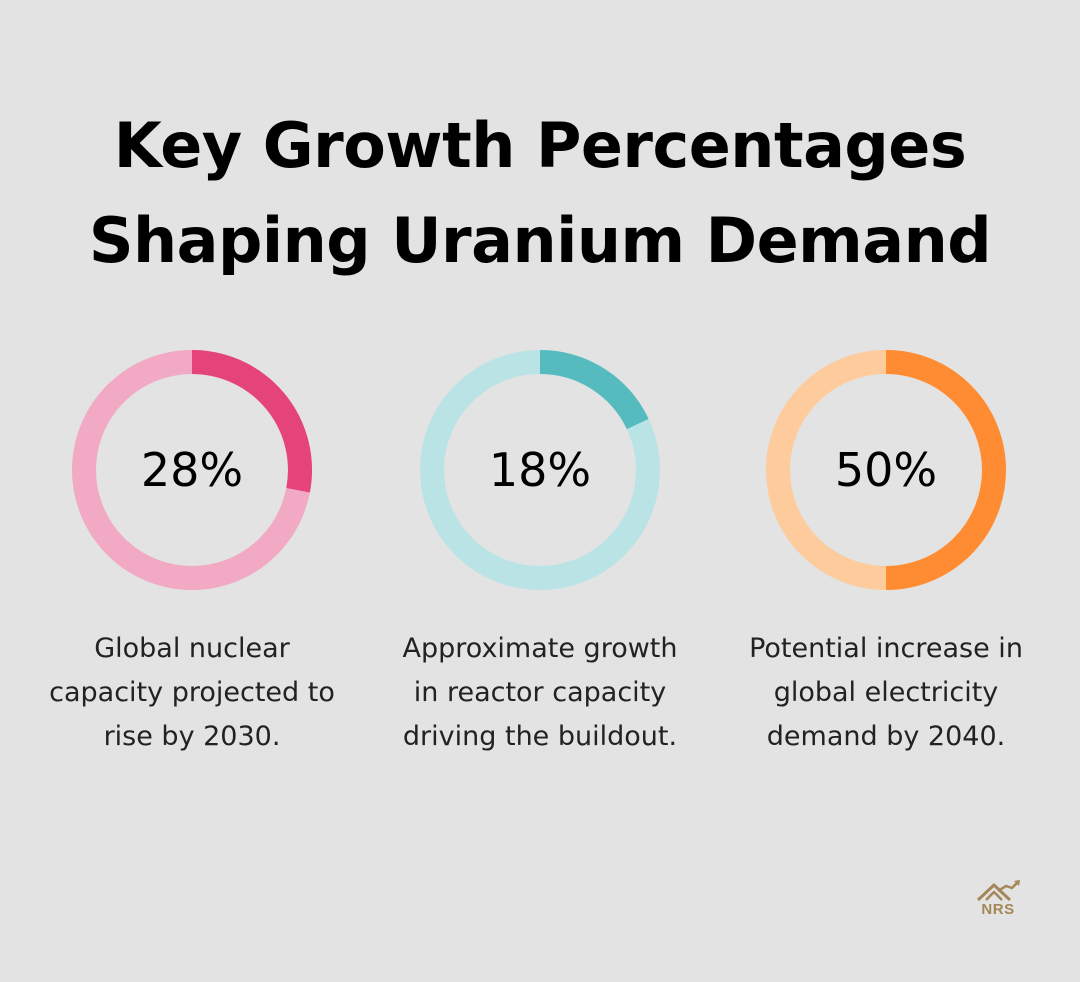 This screenshot has width=1080, height=982. Describe the element at coordinates (998, 891) in the screenshot. I see `house-chart-icon` at that location.